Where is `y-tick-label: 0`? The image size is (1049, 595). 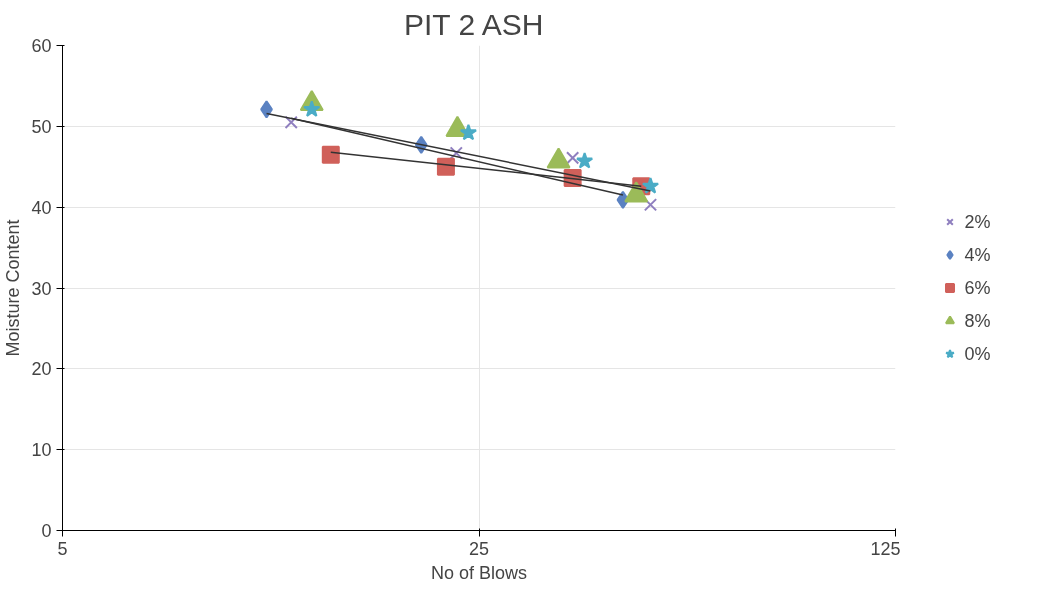 y-tick-label: 0 is located at coordinates (46, 531).